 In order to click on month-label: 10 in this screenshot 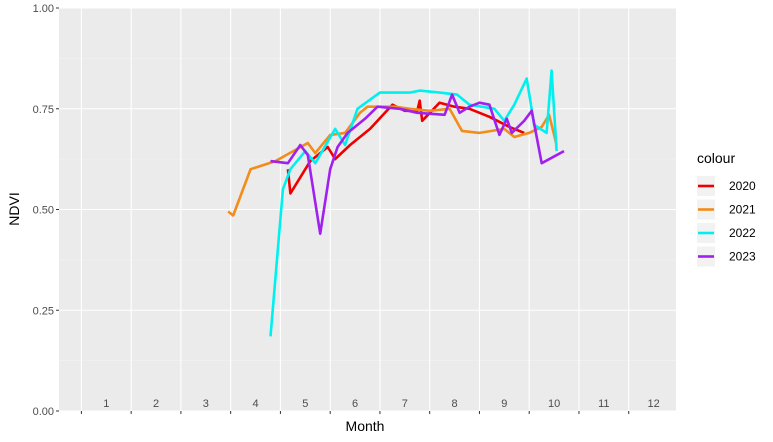, I will do `click(554, 404)`.